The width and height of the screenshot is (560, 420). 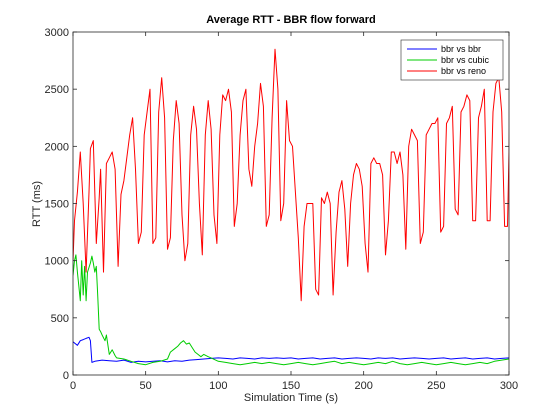 What do you see at coordinates (218, 386) in the screenshot?
I see `x-tick-label: 100` at bounding box center [218, 386].